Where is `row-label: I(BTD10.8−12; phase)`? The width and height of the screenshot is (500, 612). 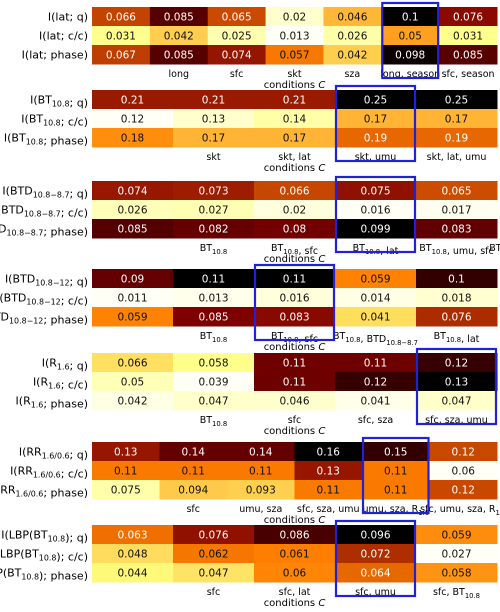
row-label: I(BTD10.8−12; phase) is located at coordinates (44, 319).